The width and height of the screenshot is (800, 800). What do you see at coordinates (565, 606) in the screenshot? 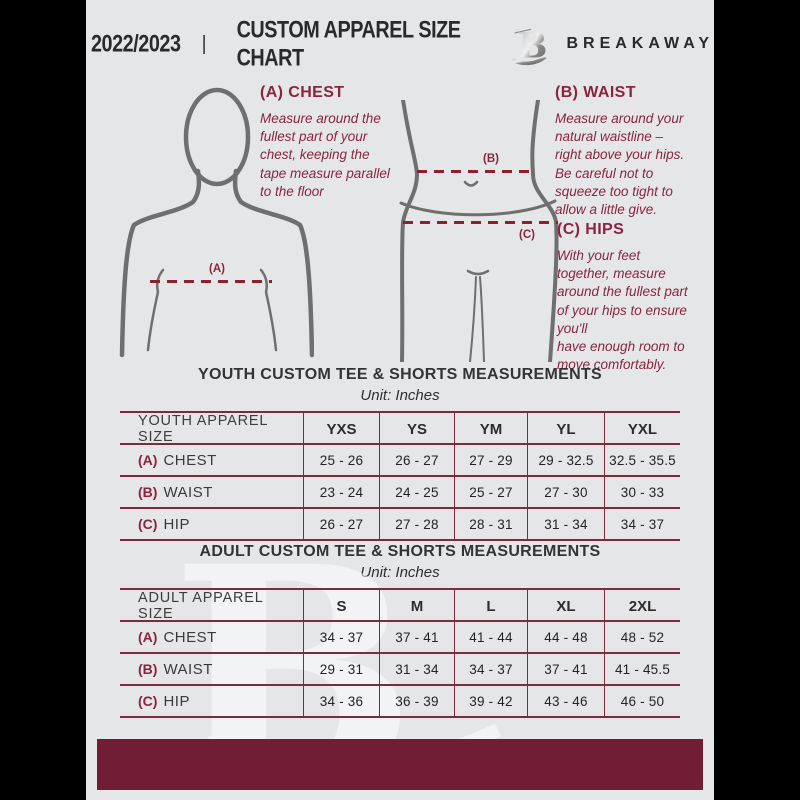
I see `size-col-header: XL` at bounding box center [565, 606].